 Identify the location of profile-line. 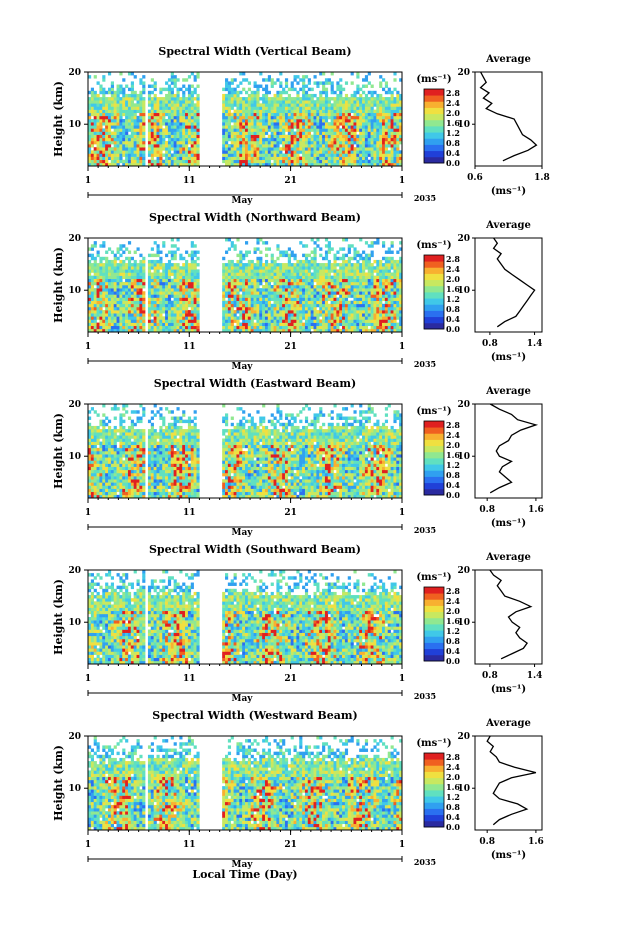
(508, 116).